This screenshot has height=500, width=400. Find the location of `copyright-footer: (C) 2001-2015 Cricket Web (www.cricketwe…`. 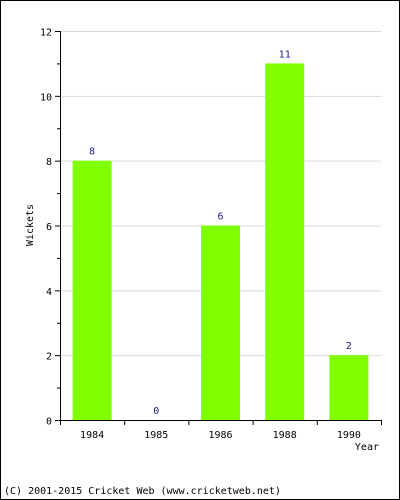

copyright-footer: (C) 2001-2015 Cricket Web (www.cricketwe… is located at coordinates (142, 491).